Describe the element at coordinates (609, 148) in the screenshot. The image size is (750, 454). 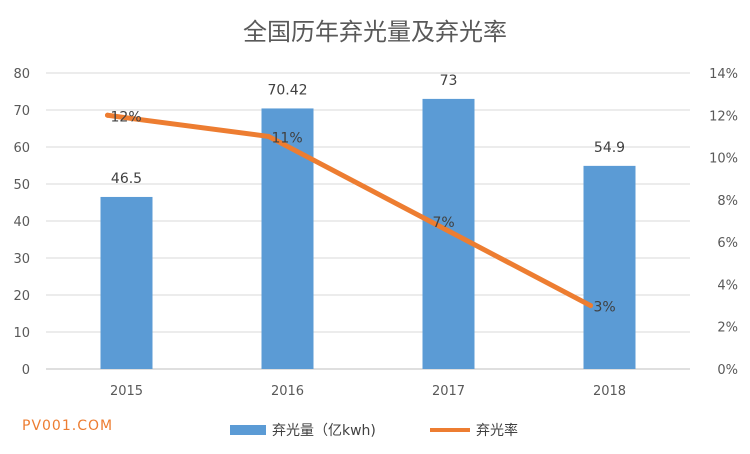
I see `bar-data-label: 54.9` at that location.